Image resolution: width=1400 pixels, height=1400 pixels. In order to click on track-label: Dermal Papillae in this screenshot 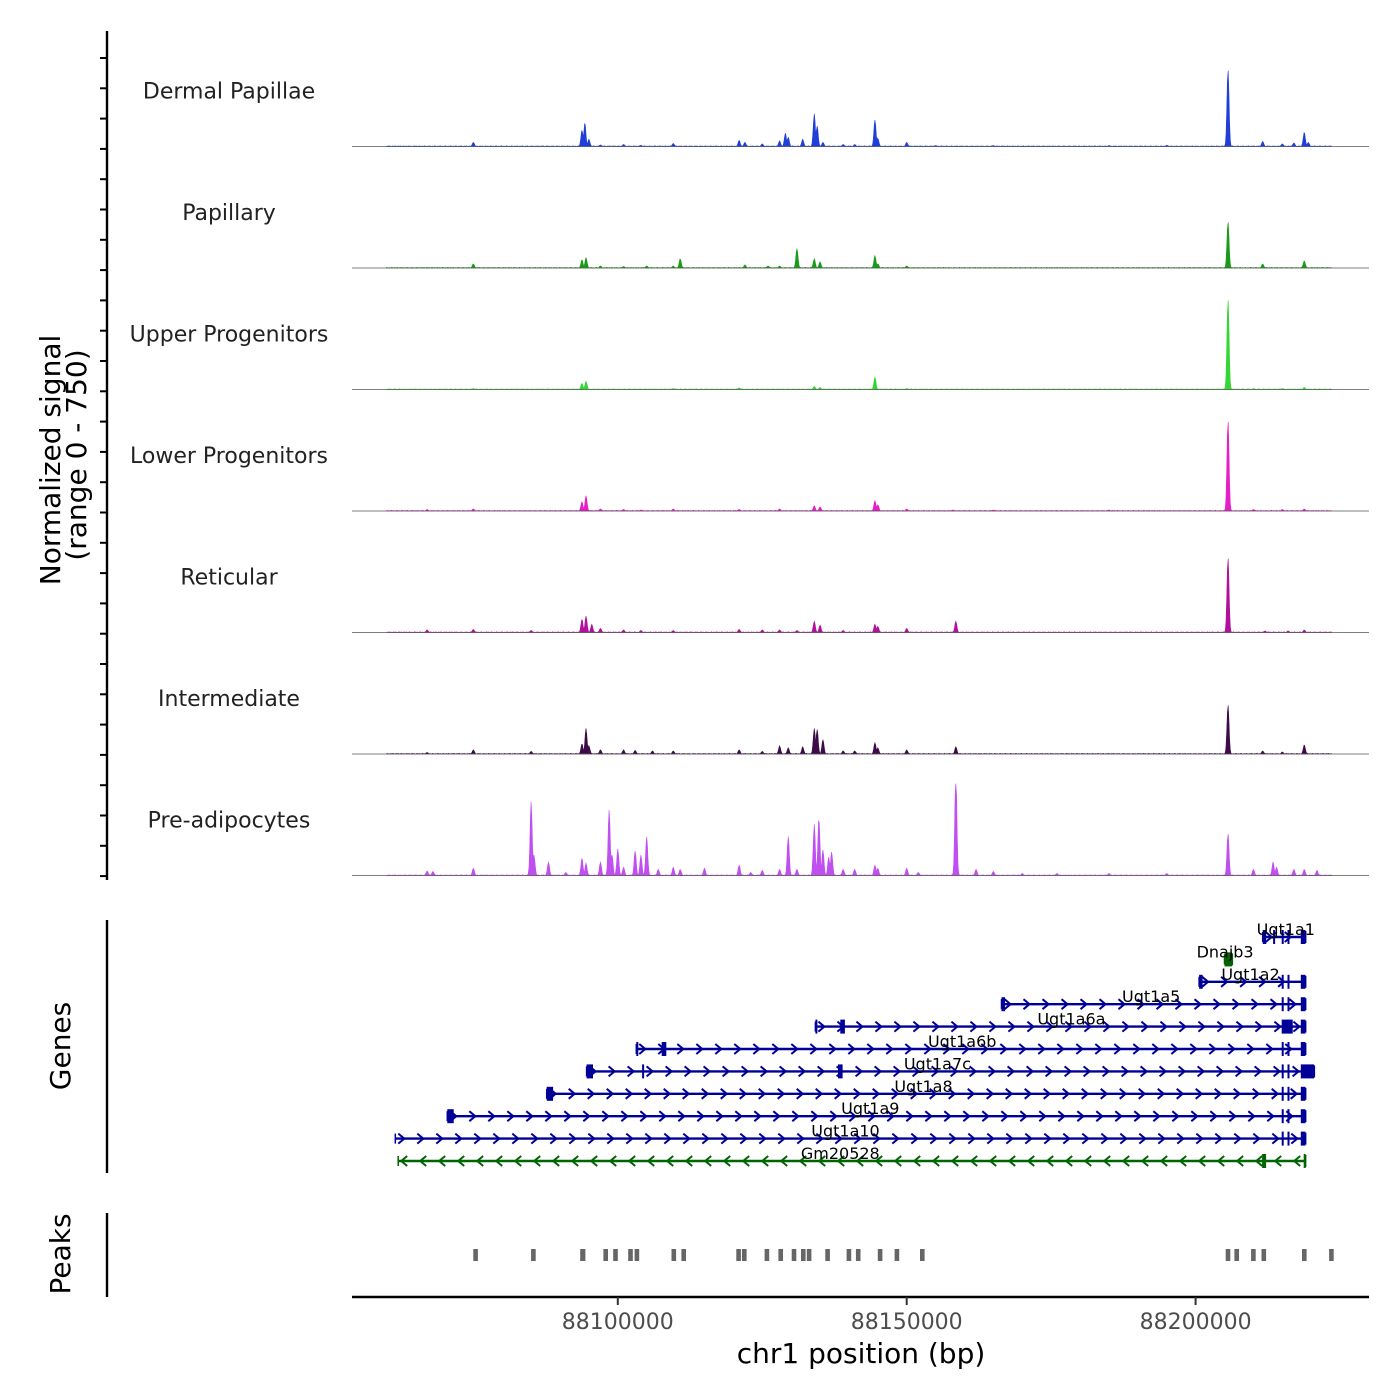, I will do `click(229, 92)`.